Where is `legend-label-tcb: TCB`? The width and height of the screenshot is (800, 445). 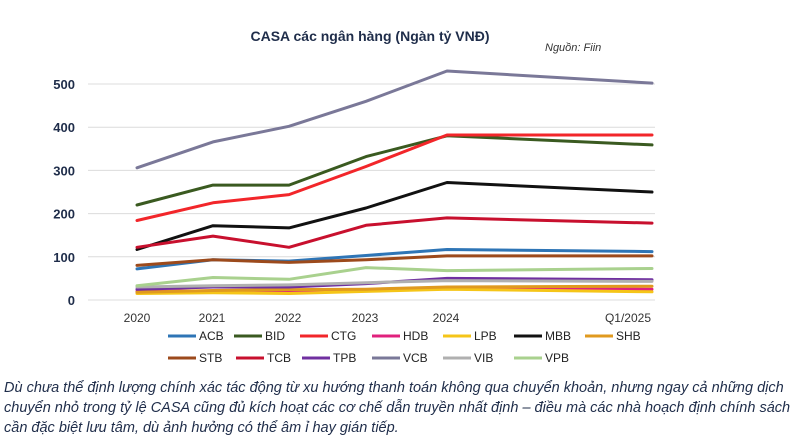 legend-label-tcb: TCB is located at coordinates (279, 358).